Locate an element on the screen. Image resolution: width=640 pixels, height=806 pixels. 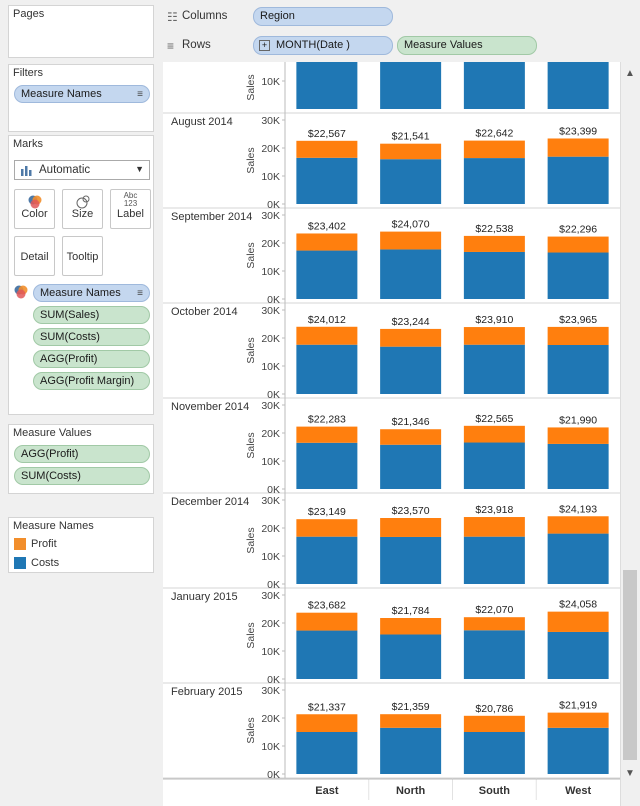
columns-label: Columns is located at coordinates (205, 16).